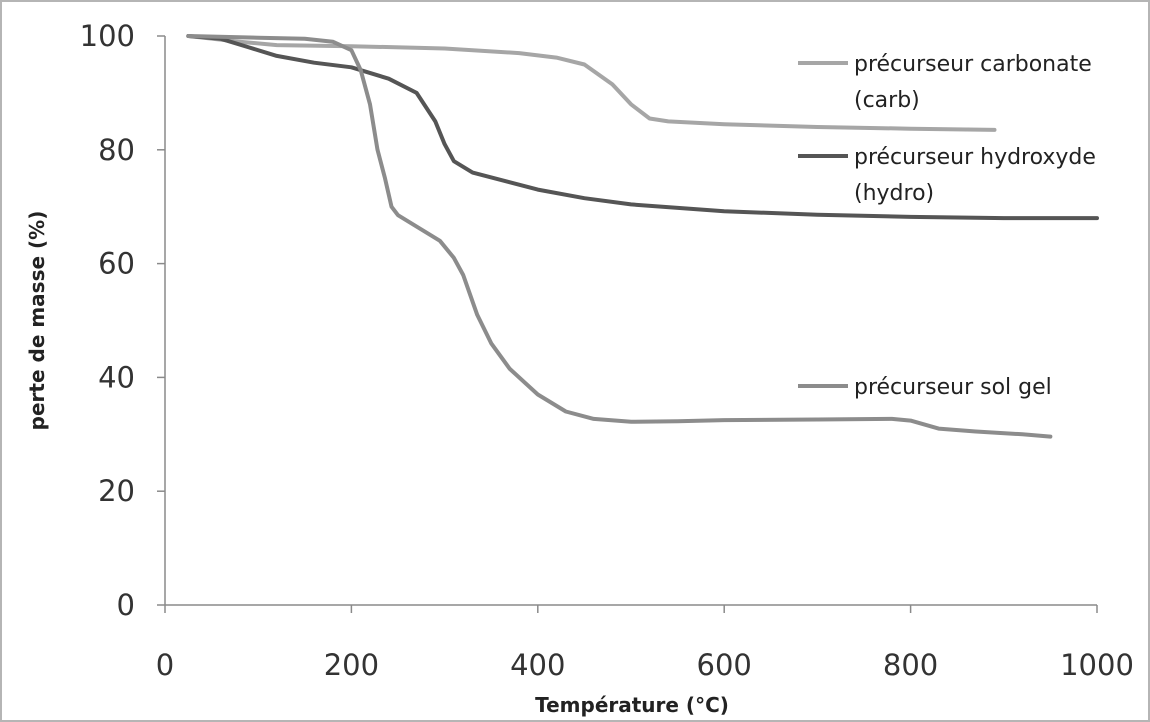 The height and width of the screenshot is (722, 1150). What do you see at coordinates (632, 705) in the screenshot?
I see `x-axis-title: Température (°C)` at bounding box center [632, 705].